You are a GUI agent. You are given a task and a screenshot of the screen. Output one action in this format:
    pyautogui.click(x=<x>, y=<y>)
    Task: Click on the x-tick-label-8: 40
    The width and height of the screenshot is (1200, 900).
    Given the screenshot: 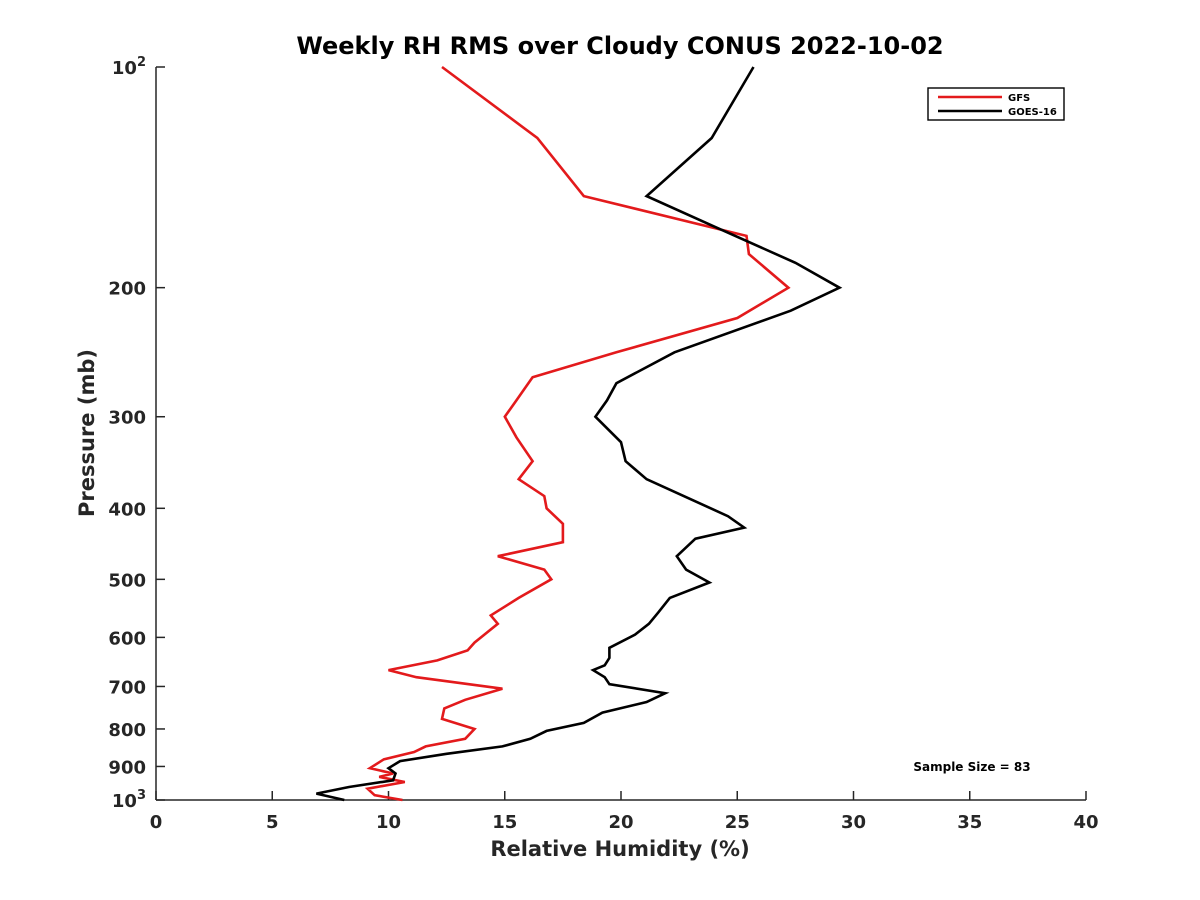 What is the action you would take?
    pyautogui.click(x=1085, y=822)
    